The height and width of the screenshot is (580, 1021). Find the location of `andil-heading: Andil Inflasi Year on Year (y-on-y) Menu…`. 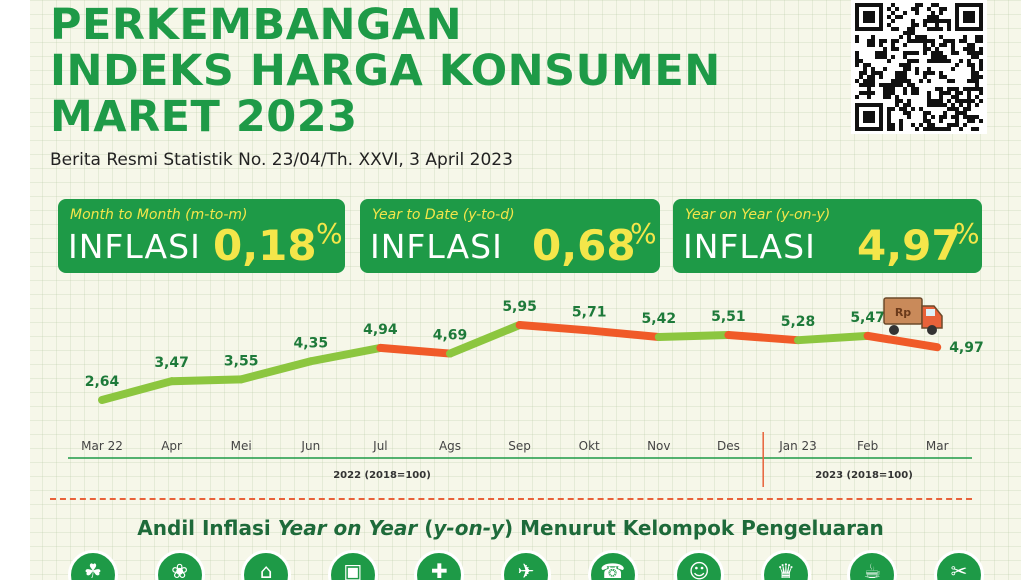

andil-heading: Andil Inflasi Year on Year (y-on-y) Menu… is located at coordinates (510, 528).